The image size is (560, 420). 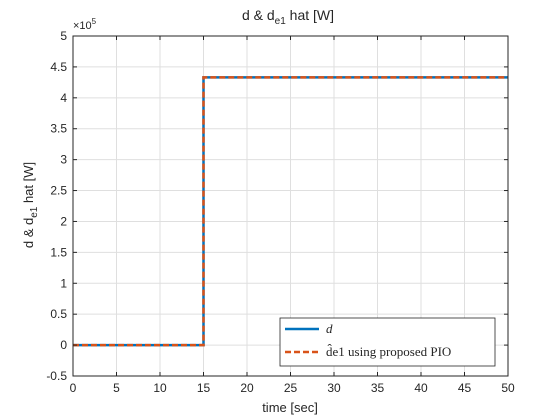 What do you see at coordinates (204, 388) in the screenshot?
I see `x-tick-label: 15` at bounding box center [204, 388].